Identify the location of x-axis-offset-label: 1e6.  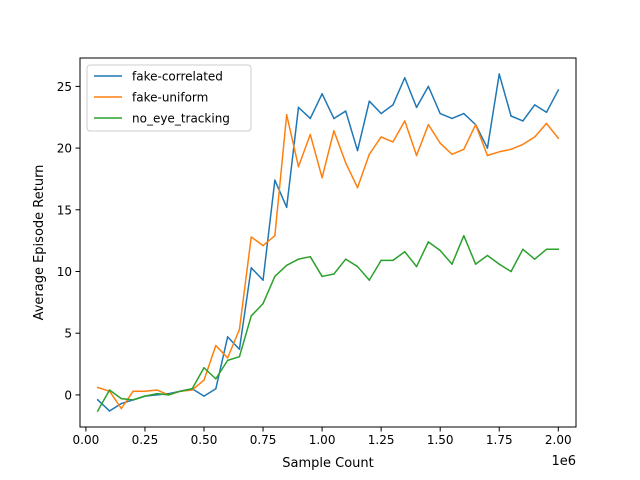
(563, 461).